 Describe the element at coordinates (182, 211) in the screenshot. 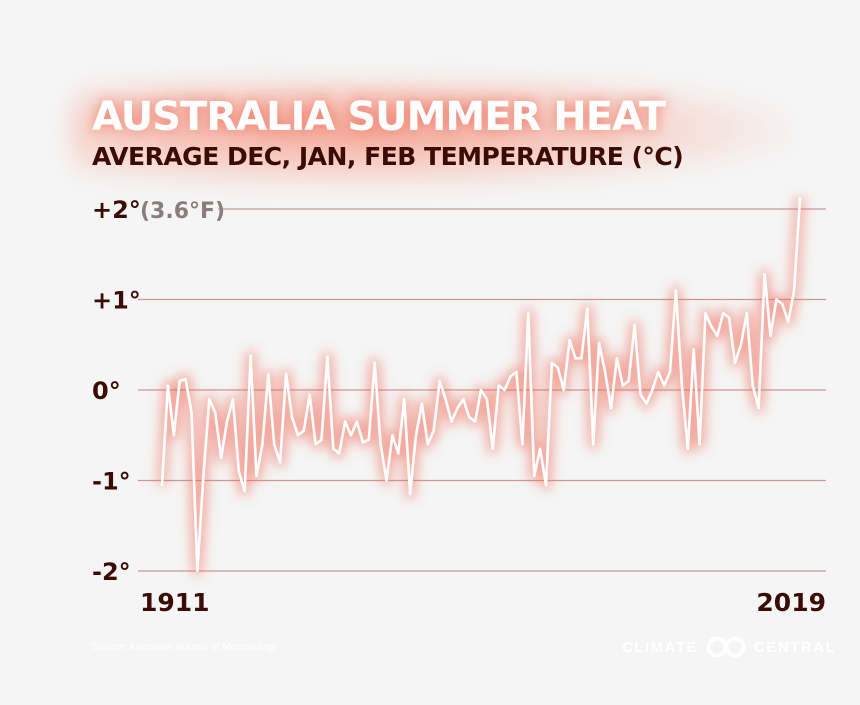

I see `y-tick-extra-label: (3.6°F)` at that location.